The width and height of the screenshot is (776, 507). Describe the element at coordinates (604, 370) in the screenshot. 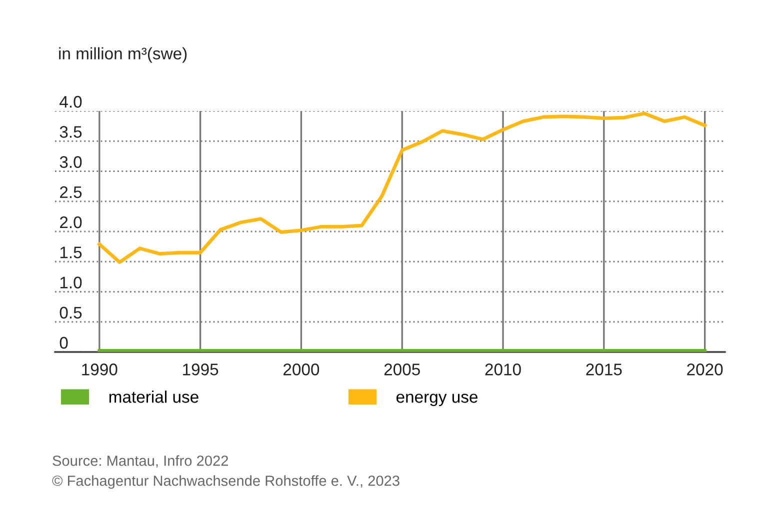

I see `x-tick-label: 2015` at that location.